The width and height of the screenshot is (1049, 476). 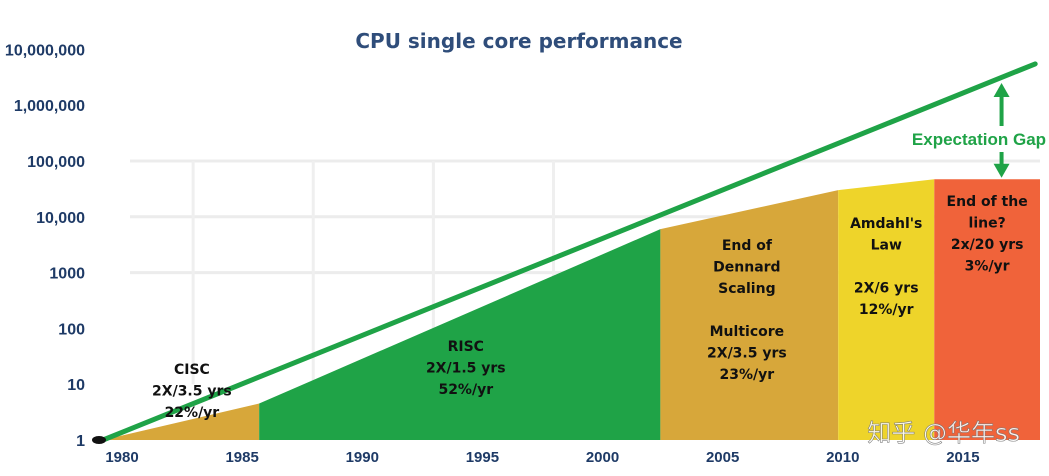 What do you see at coordinates (747, 354) in the screenshot?
I see `era-label-dennard-5: 2X/3.5 yrs` at bounding box center [747, 354].